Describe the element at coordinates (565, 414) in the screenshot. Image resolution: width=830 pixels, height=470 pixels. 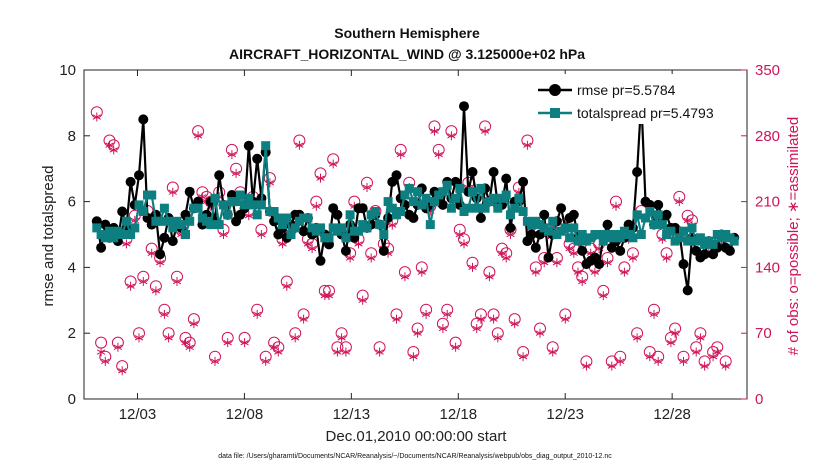
I see `x-tick-label: 12/23` at that location.